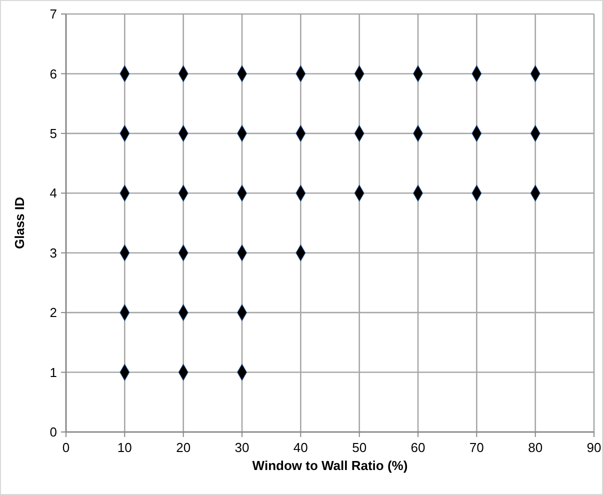  I want to click on x-tick-label: 20, so click(183, 447).